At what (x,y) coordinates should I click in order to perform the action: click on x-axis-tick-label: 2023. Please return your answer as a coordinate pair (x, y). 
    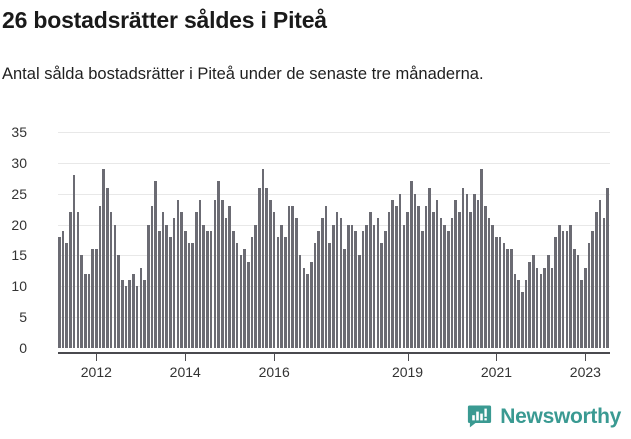
    Looking at the image, I should click on (585, 372).